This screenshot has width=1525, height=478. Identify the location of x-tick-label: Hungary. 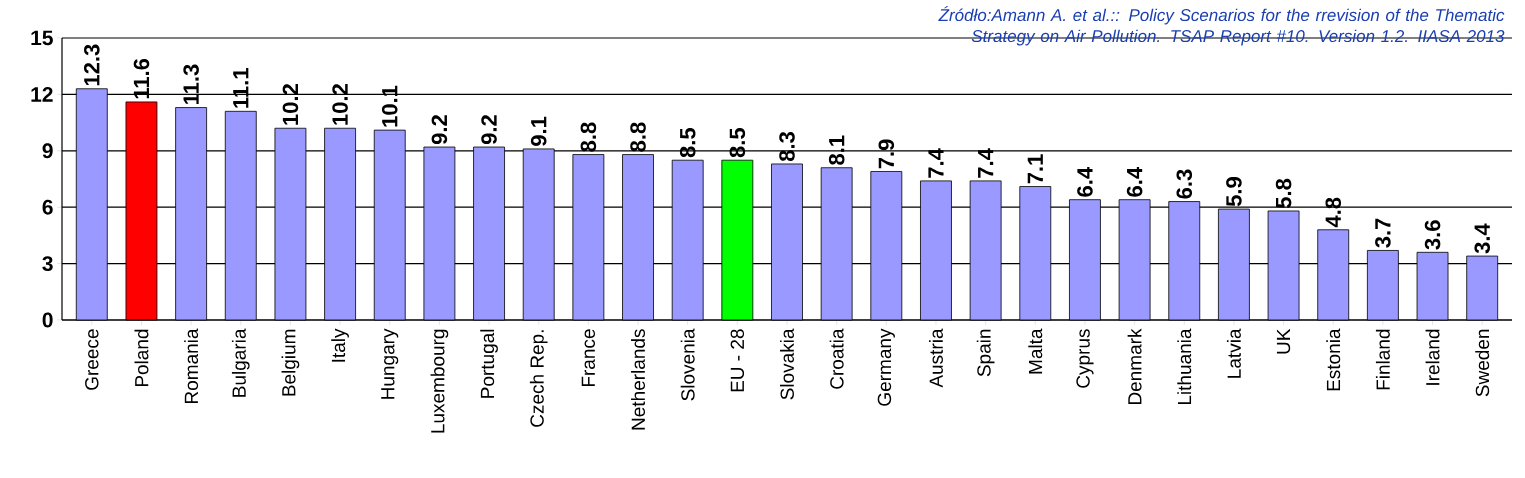
(390, 363).